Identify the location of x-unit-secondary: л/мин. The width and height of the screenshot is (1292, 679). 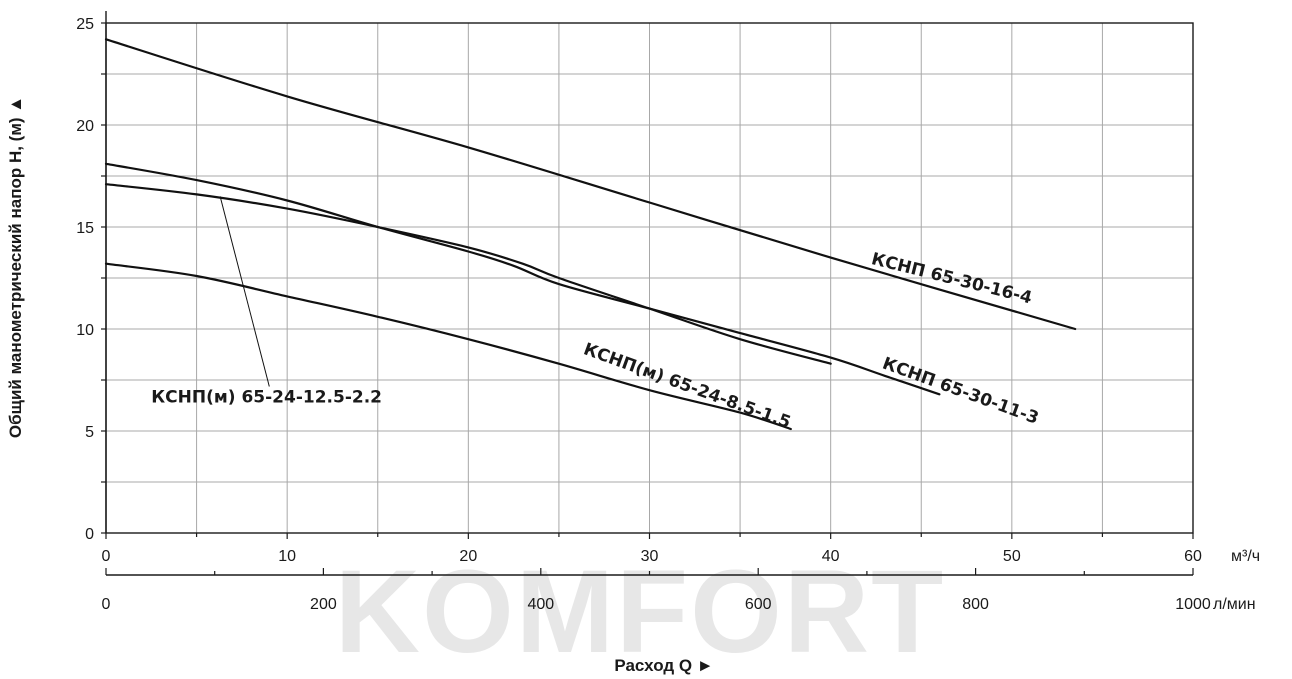
(1234, 604).